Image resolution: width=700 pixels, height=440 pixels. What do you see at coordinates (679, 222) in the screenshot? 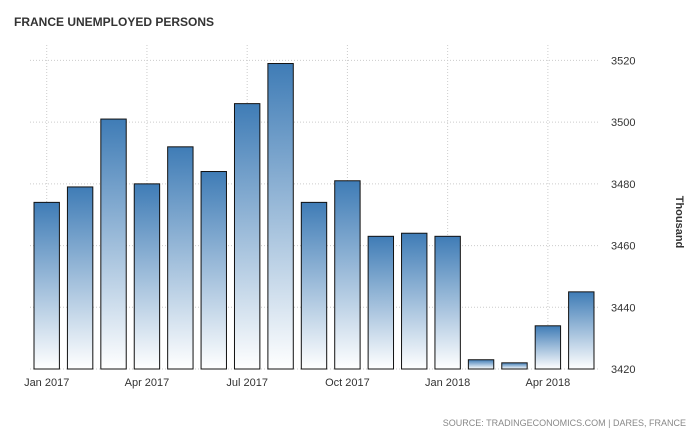
I see `y-axis-label: Thousand` at bounding box center [679, 222].